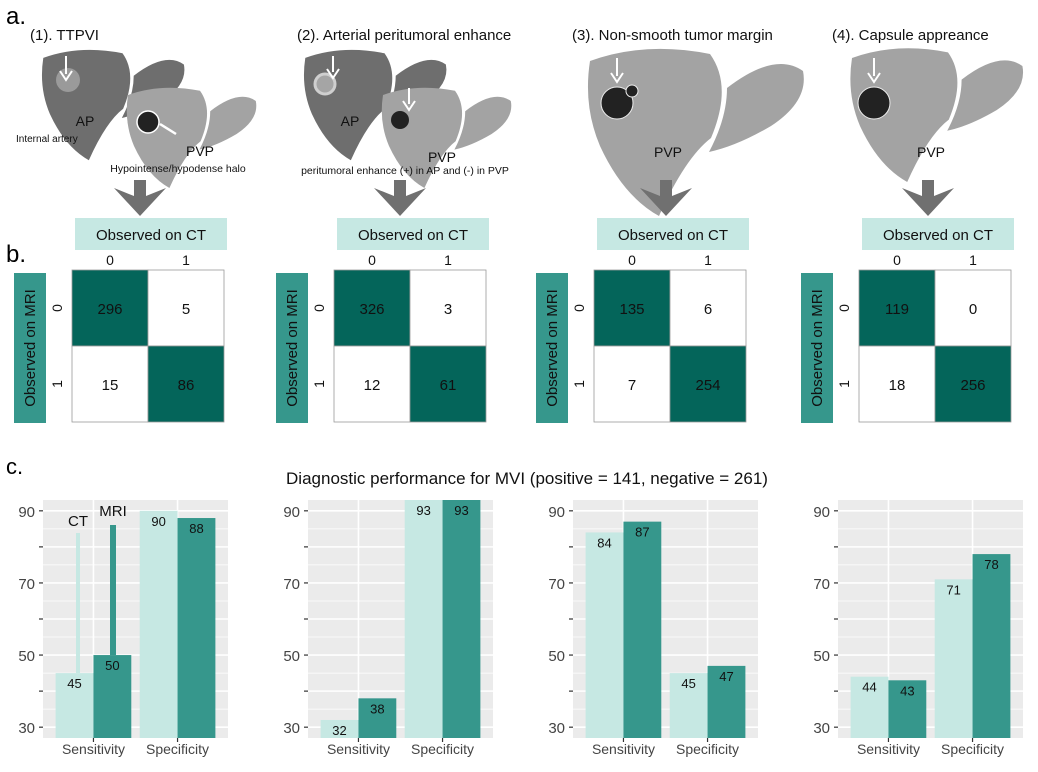 This screenshot has height=772, width=1038. I want to click on tumor-ap-enhancing, so click(325, 84).